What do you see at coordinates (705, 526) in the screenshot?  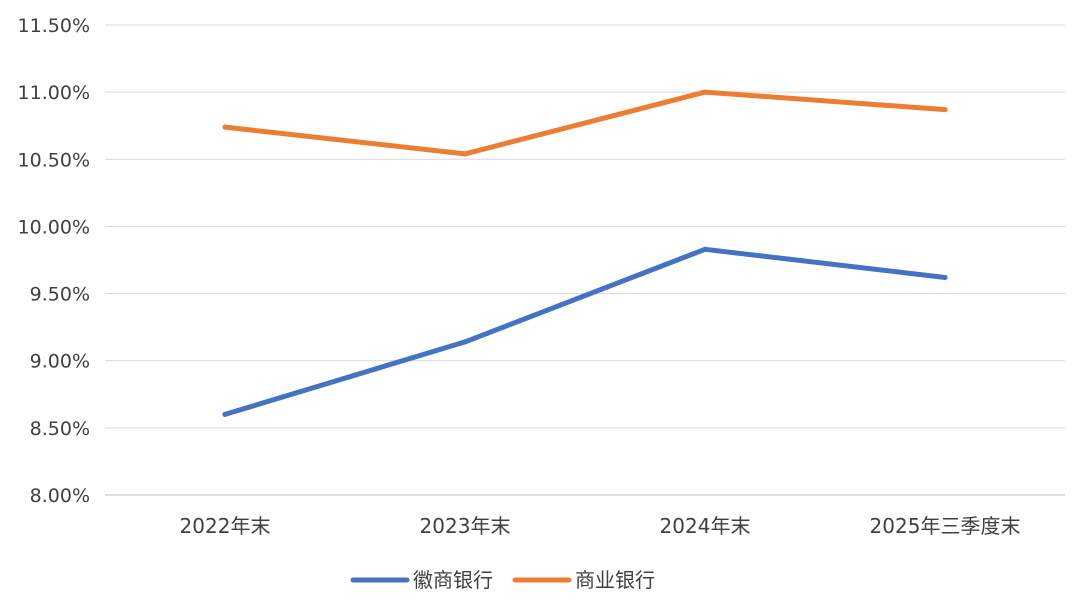 I see `x-tick-label: 2024年末` at bounding box center [705, 526].